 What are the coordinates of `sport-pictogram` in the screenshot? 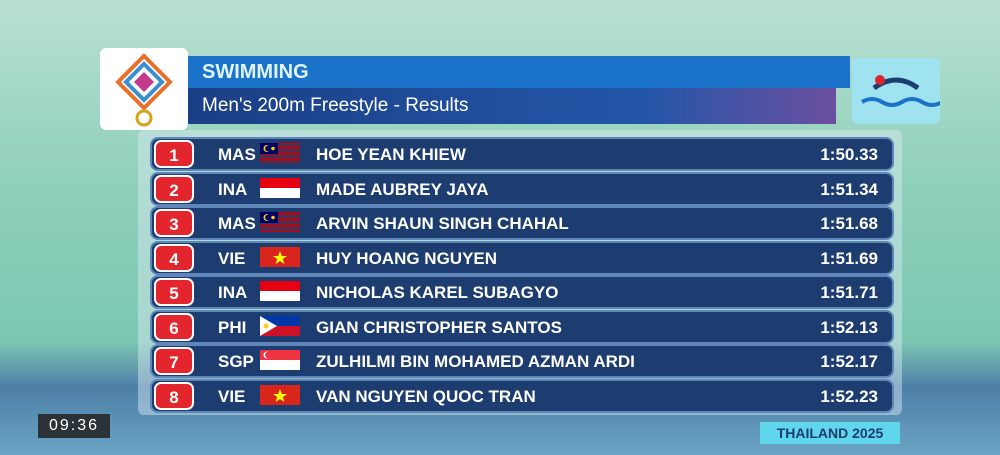 It's located at (898, 91).